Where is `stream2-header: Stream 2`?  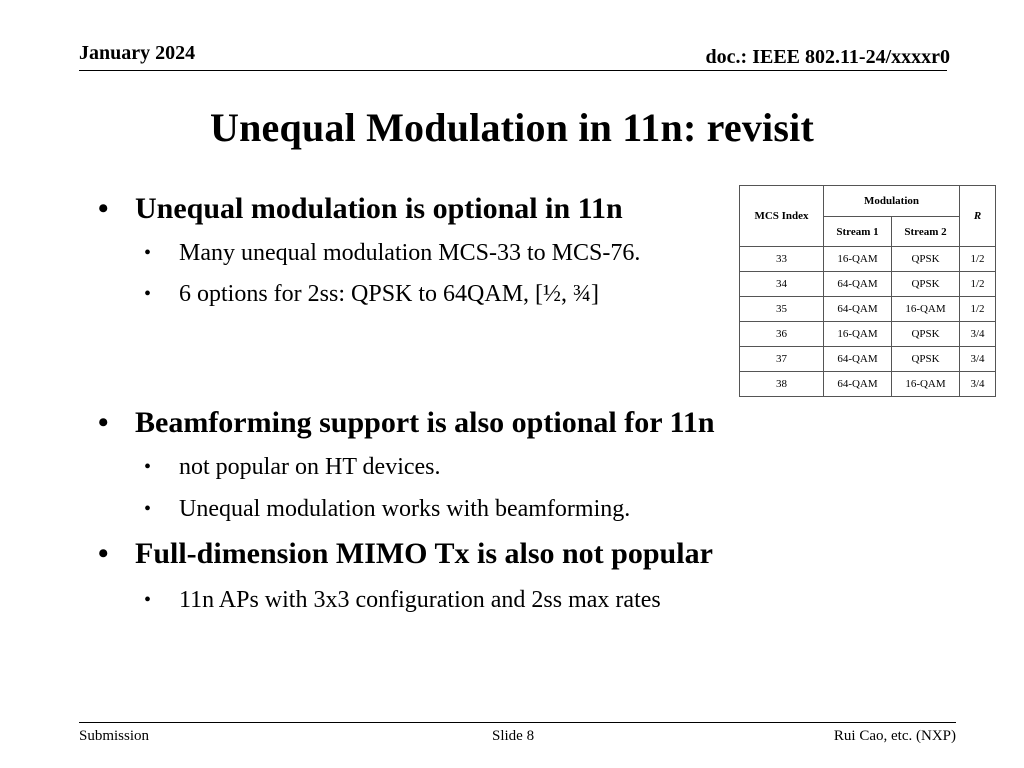 stream2-header: Stream 2 is located at coordinates (925, 231).